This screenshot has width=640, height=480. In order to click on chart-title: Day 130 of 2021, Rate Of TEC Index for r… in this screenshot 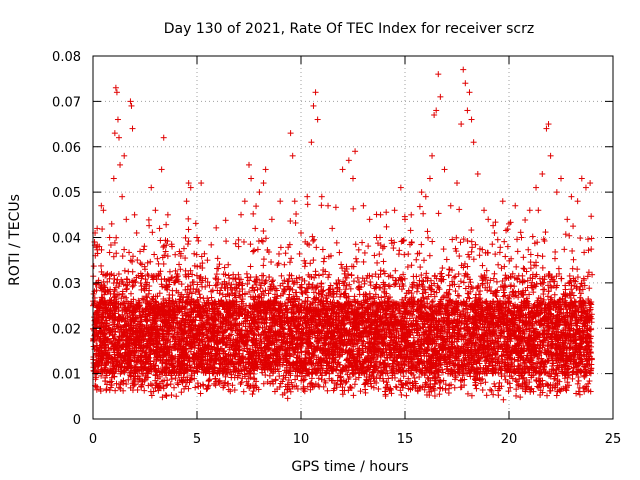, I will do `click(349, 29)`.